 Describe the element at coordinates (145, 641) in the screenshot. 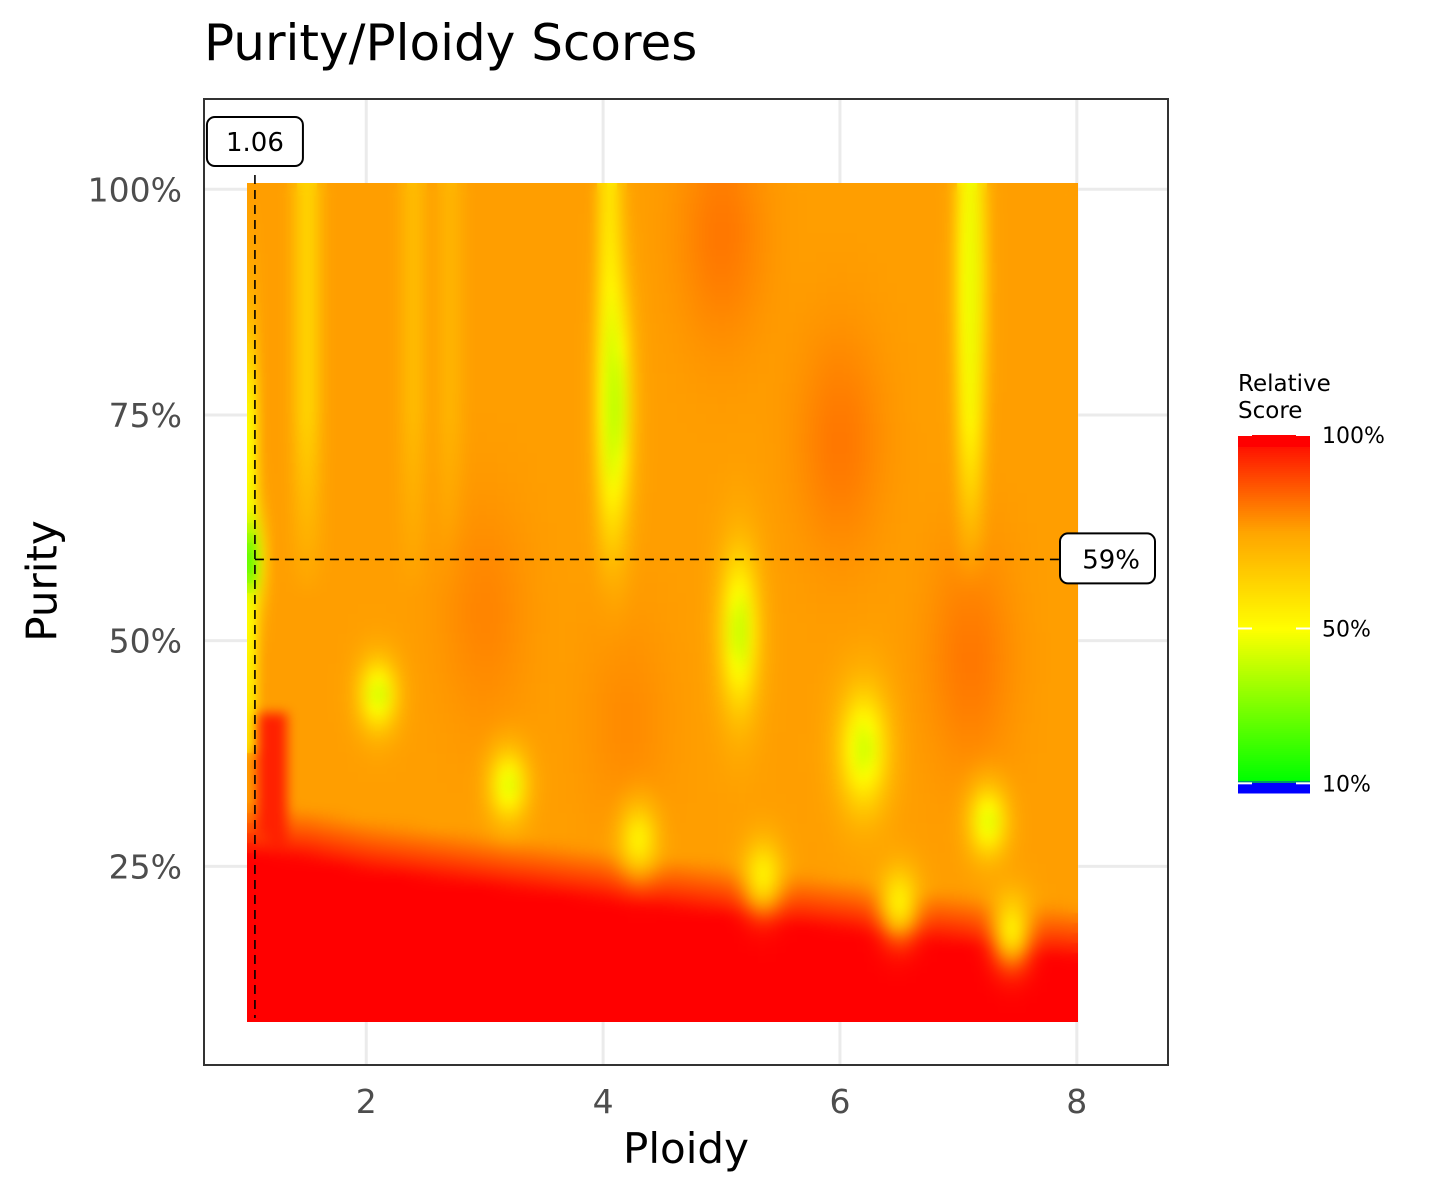

I see `y-tick-label: 50%` at that location.